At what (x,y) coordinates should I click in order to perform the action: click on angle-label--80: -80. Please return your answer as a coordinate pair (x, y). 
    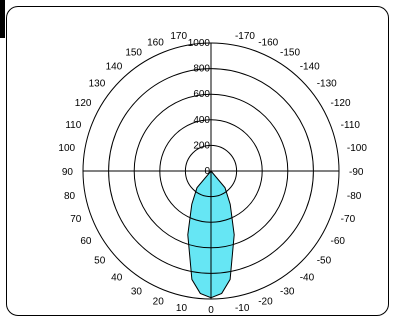
    Looking at the image, I should click on (354, 196).